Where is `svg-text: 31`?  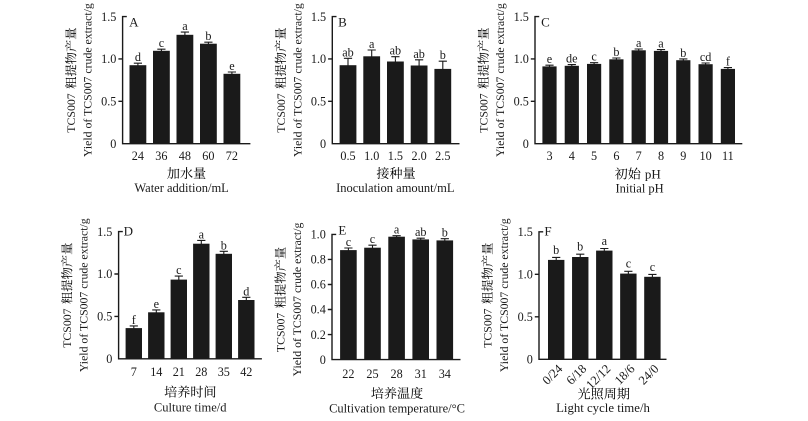 svg-text: 31 is located at coordinates (421, 374).